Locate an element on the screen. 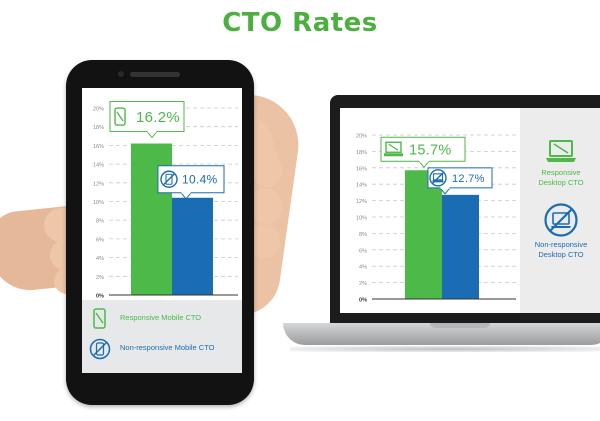  legend-label-nonresponsive-mobile: Non-responsive Mobile CTO is located at coordinates (167, 347).